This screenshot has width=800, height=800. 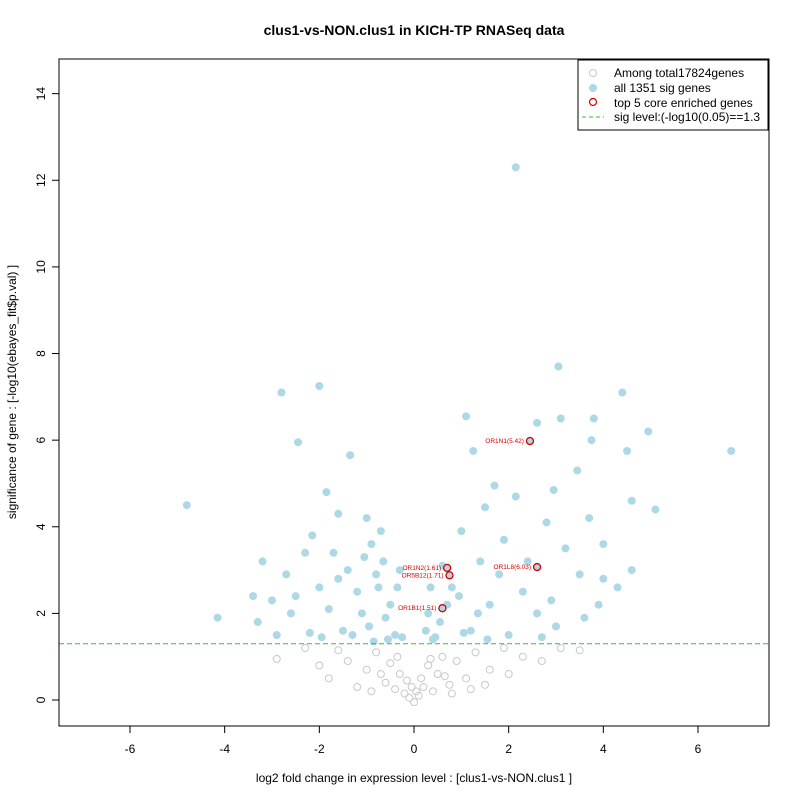 What do you see at coordinates (41, 699) in the screenshot?
I see `y-tick-label: 0` at bounding box center [41, 699].